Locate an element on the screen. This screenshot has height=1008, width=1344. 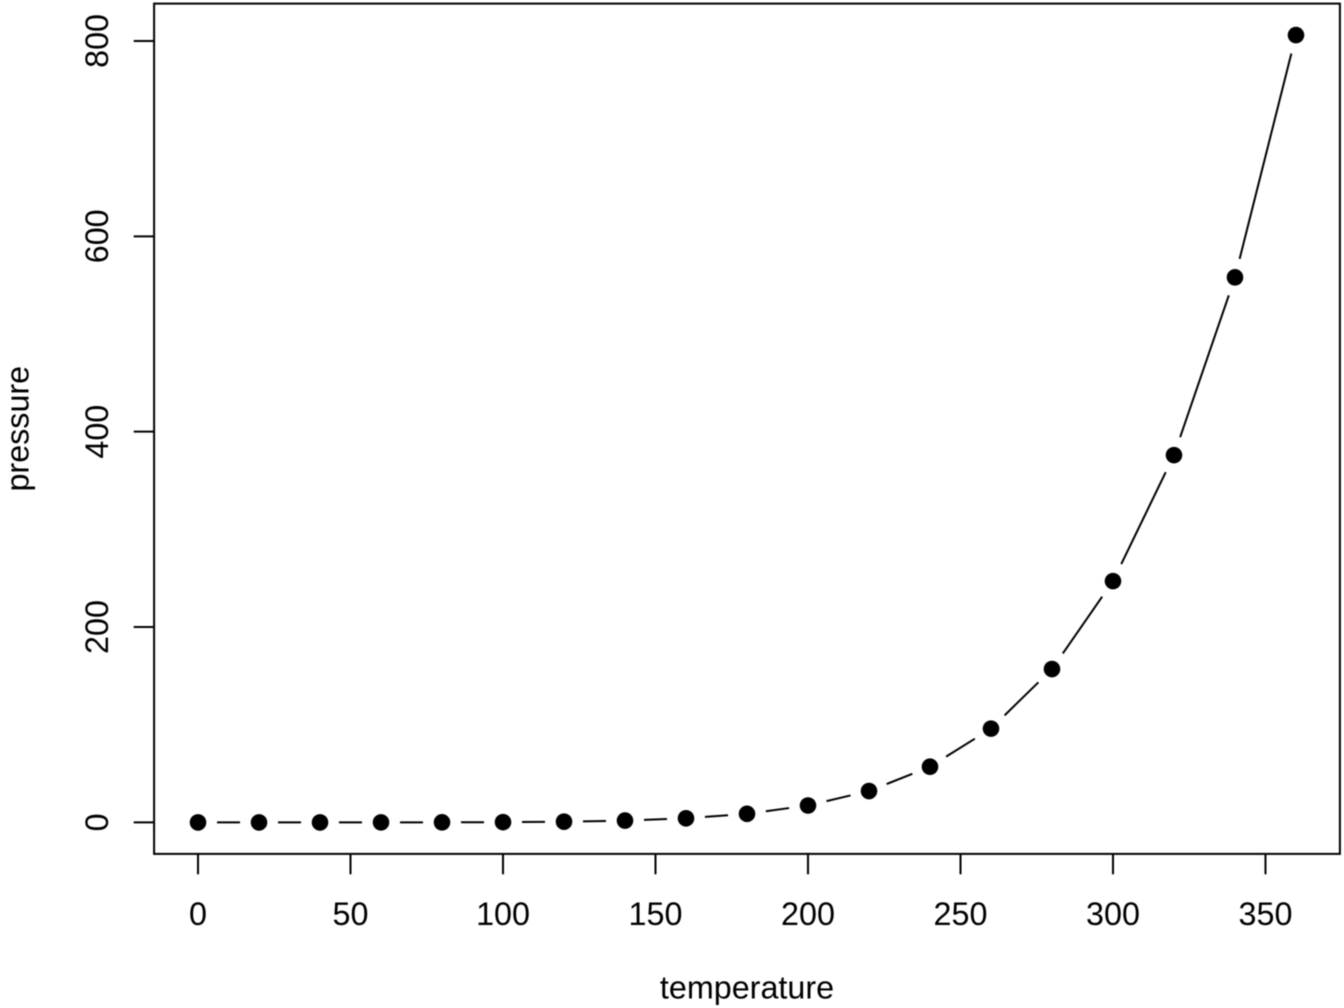
svg-text: pressure is located at coordinates (18, 429).